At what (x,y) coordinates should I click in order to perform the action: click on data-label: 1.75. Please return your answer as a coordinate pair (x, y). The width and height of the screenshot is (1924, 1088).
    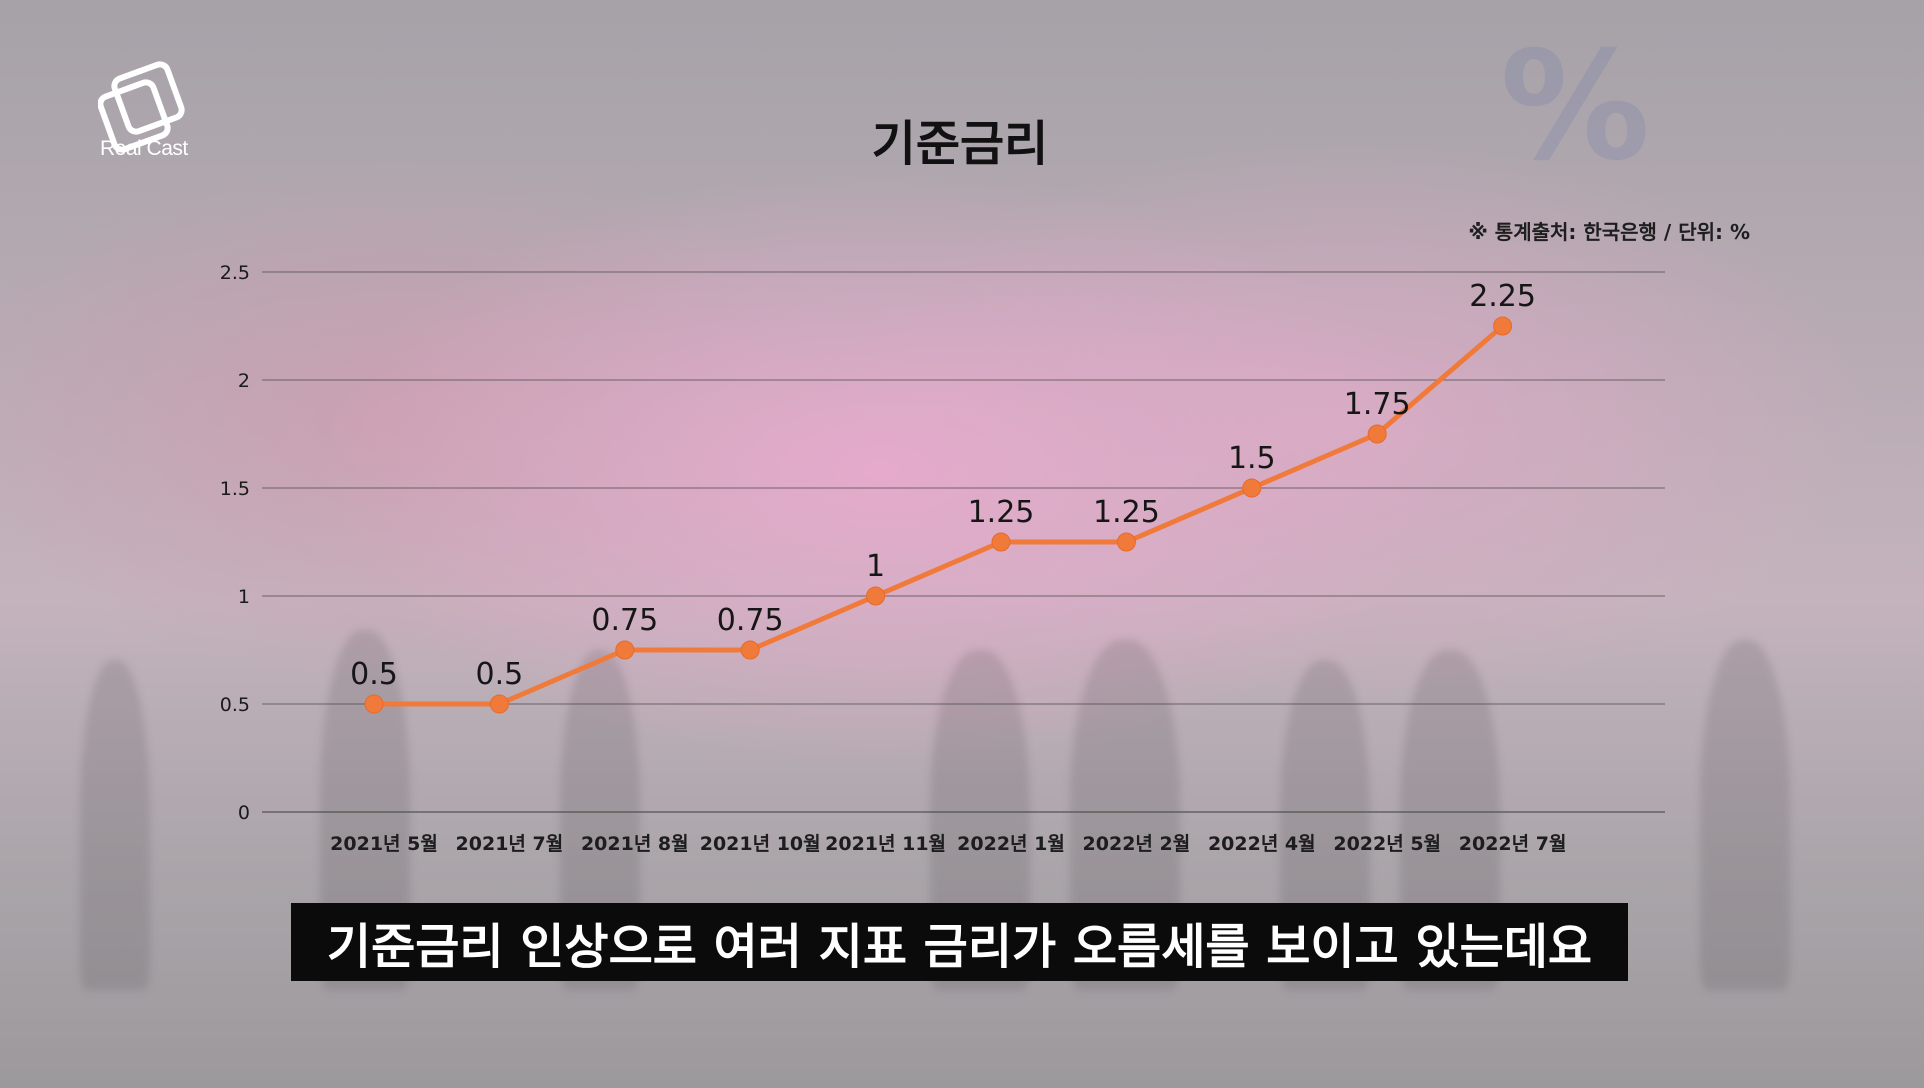
    Looking at the image, I should click on (1377, 404).